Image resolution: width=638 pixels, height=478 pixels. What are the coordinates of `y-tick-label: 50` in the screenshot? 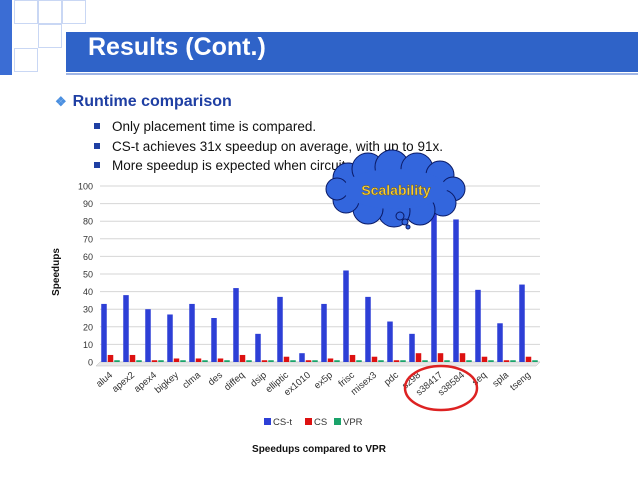 It's located at (88, 275).